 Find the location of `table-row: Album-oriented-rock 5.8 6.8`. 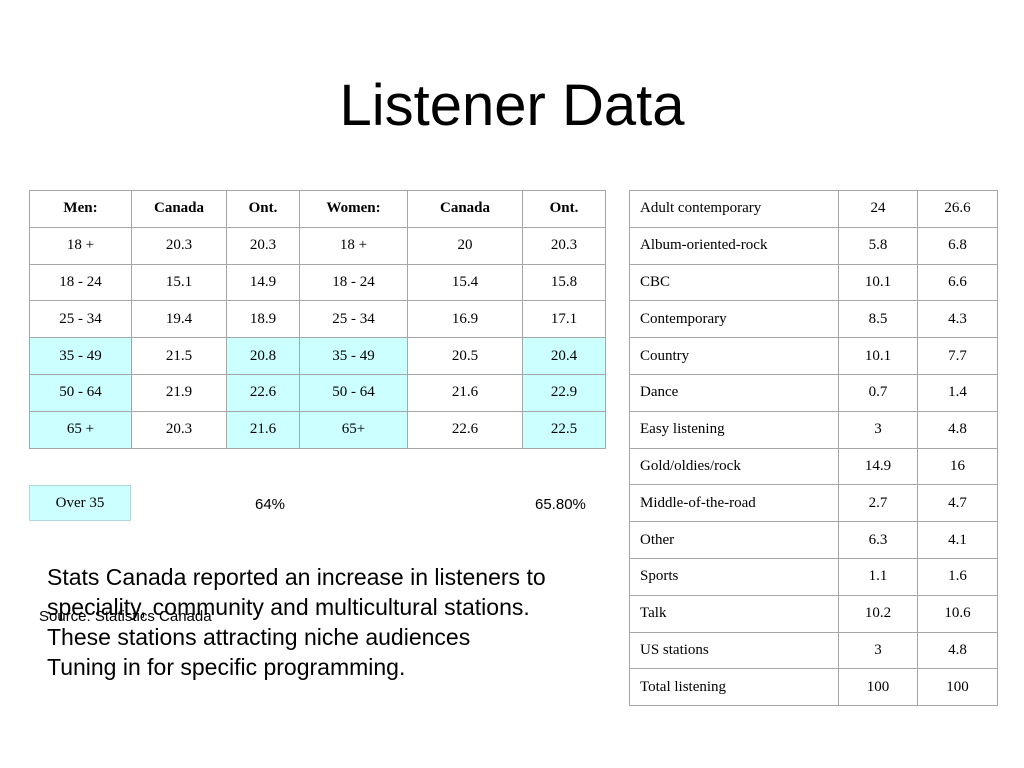

table-row: Album-oriented-rock 5.8 6.8 is located at coordinates (813, 245).